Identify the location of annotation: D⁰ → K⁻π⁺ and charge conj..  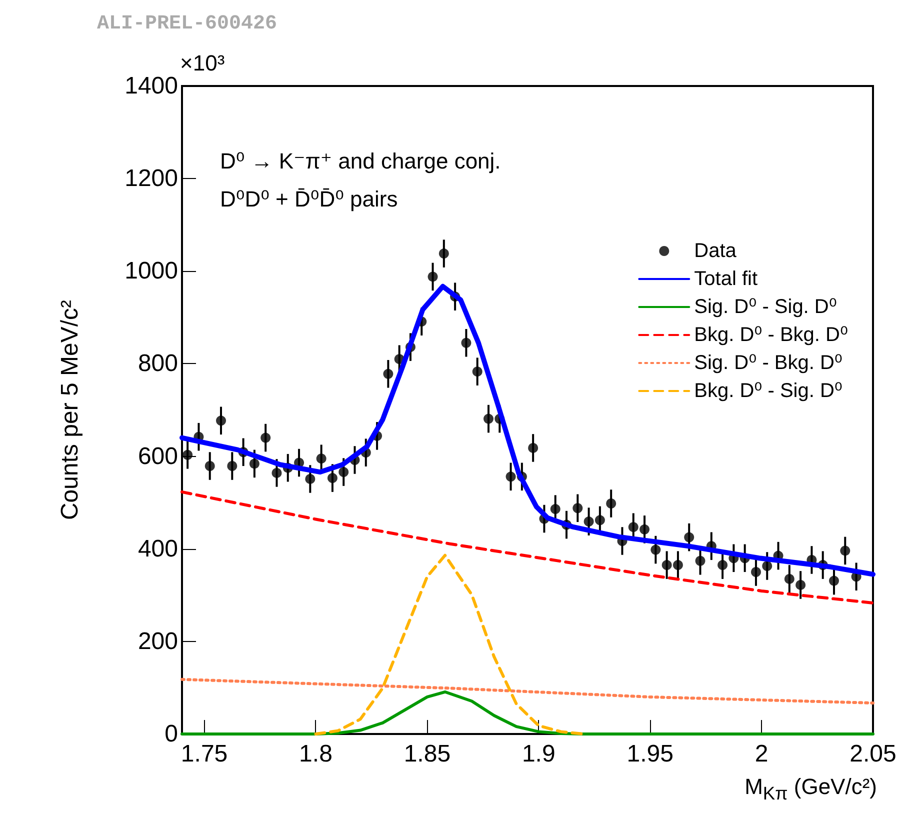
(360, 161).